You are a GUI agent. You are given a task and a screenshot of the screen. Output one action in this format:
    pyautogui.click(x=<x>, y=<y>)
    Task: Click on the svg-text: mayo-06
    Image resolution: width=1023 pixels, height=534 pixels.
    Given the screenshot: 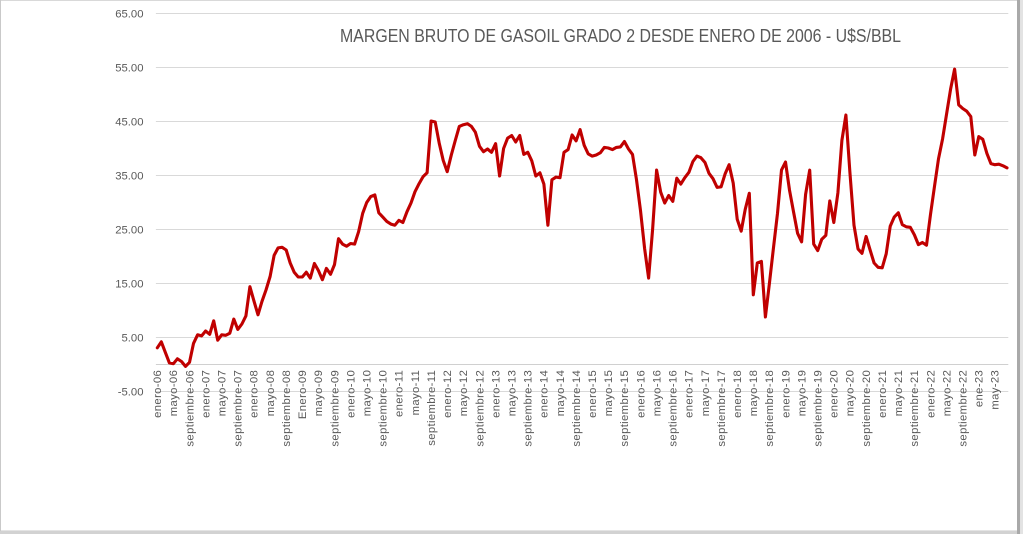 What is the action you would take?
    pyautogui.click(x=174, y=393)
    